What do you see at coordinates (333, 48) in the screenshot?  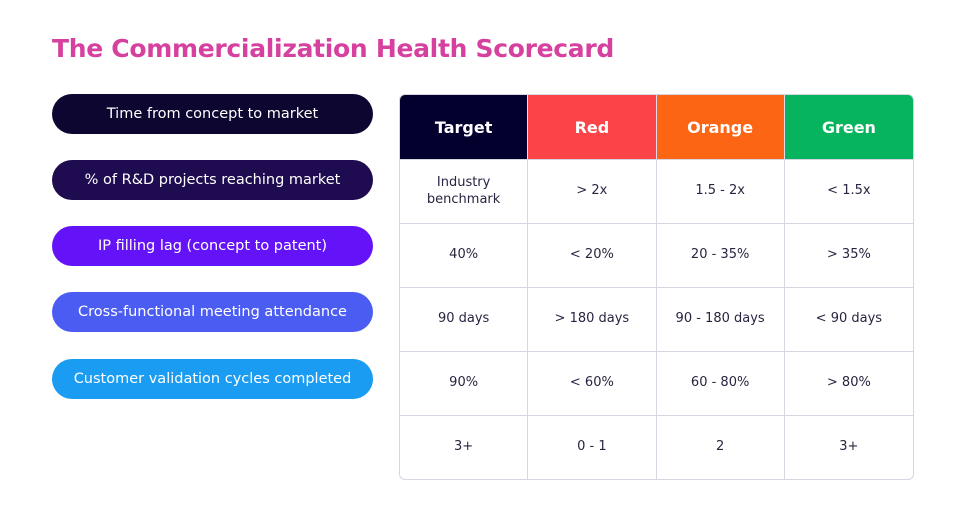 I see `page-title: The Commercialization Health Scorecard` at bounding box center [333, 48].